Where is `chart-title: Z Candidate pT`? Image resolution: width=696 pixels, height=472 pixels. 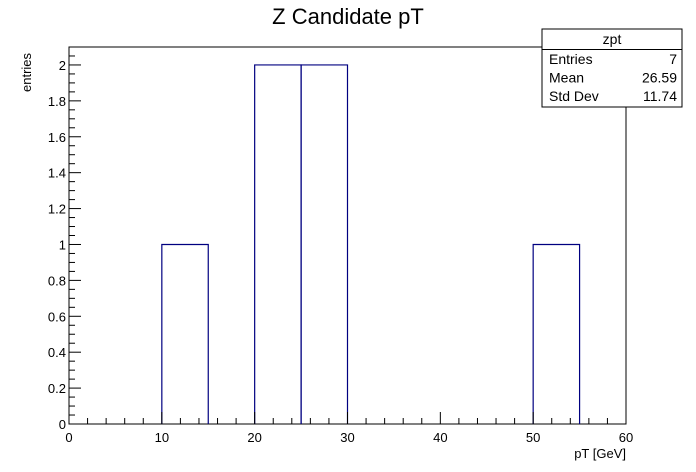 chart-title: Z Candidate pT is located at coordinates (348, 16).